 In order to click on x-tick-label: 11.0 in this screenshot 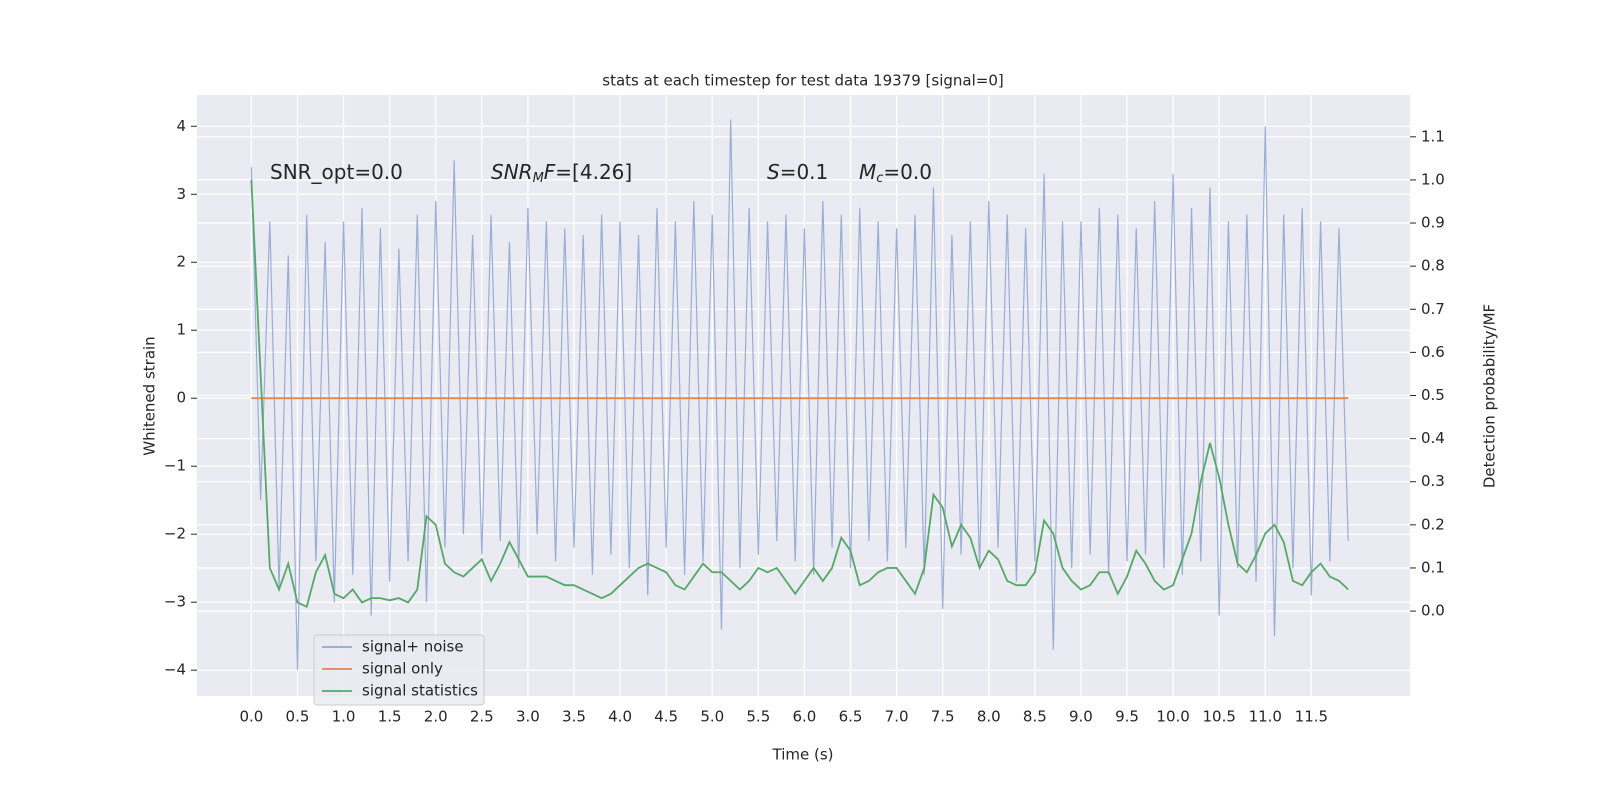, I will do `click(1265, 717)`.